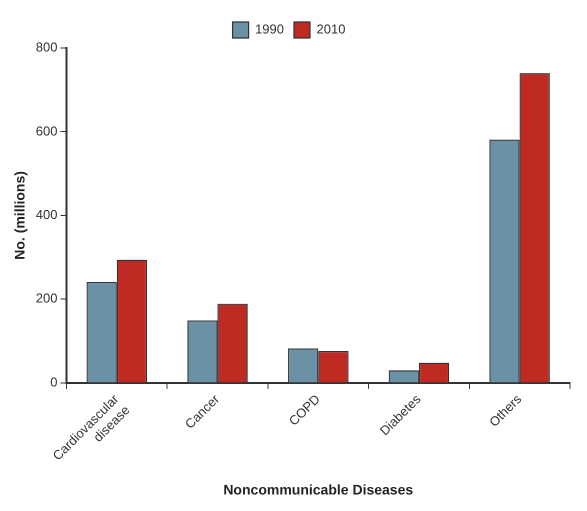 This screenshot has width=587, height=511. What do you see at coordinates (269, 29) in the screenshot?
I see `legend-label: 1990` at bounding box center [269, 29].